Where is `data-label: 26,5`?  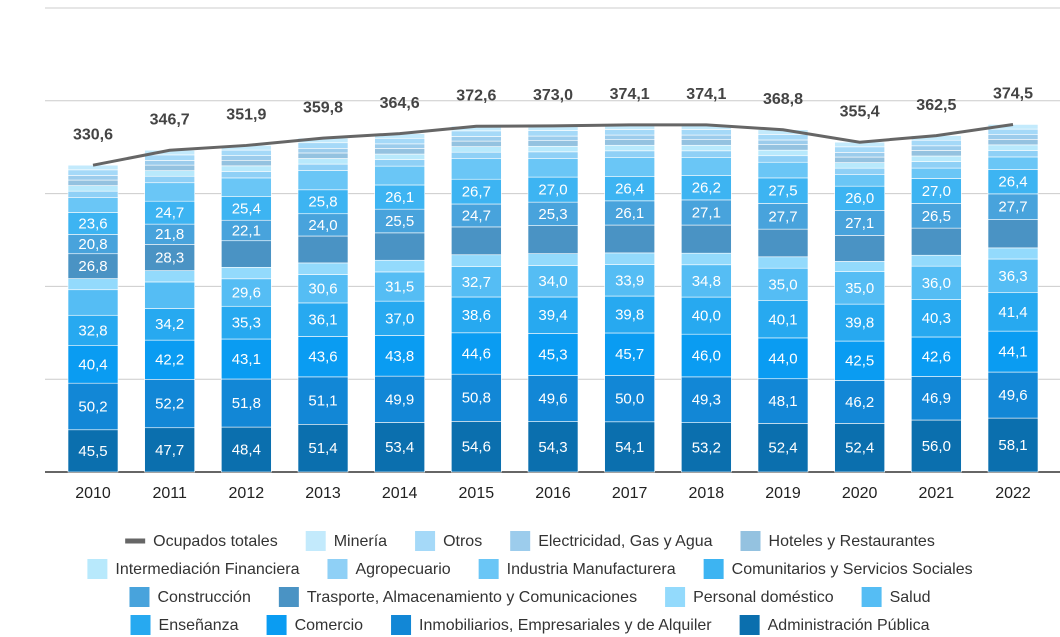
data-label: 26,5 is located at coordinates (936, 216).